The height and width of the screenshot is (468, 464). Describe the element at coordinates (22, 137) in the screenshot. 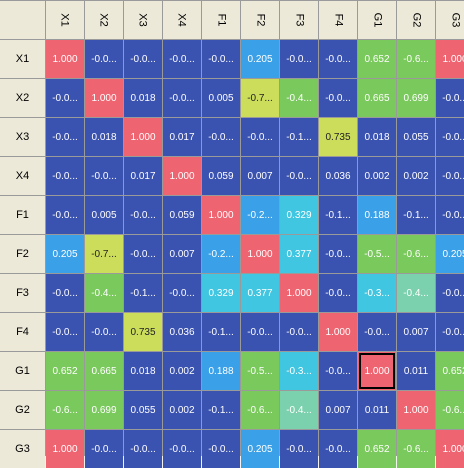

I see `row-header-x3: X3` at that location.